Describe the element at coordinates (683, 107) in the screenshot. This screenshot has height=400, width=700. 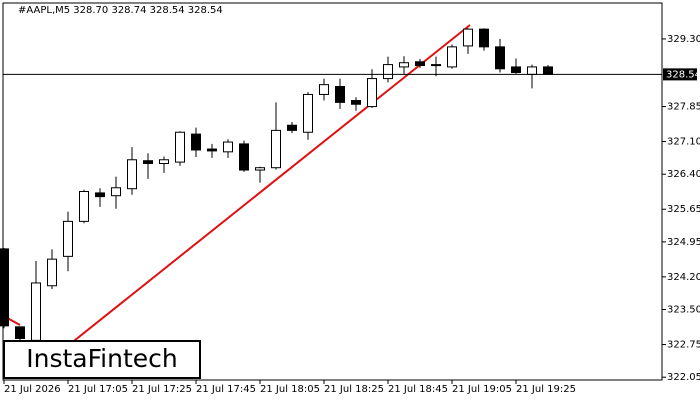
I see `y-tick-label: 327.85` at that location.